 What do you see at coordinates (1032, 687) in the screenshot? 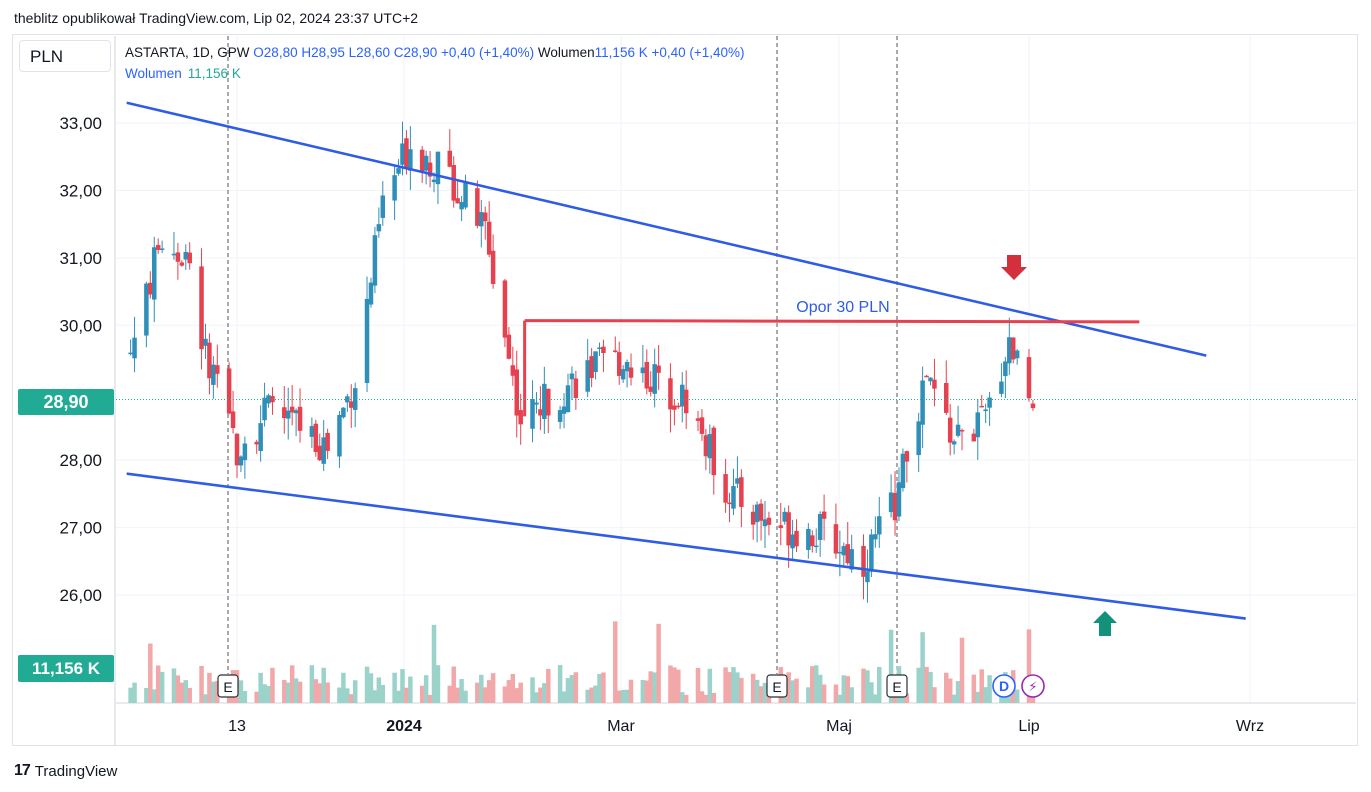
I see `event-marker-label: ⚡` at bounding box center [1032, 687].